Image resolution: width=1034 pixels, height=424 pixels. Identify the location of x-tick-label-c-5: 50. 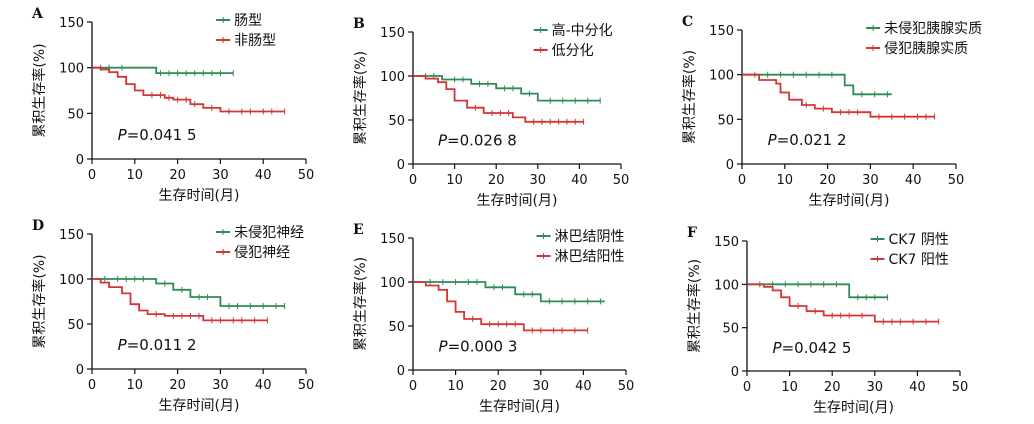
(956, 180).